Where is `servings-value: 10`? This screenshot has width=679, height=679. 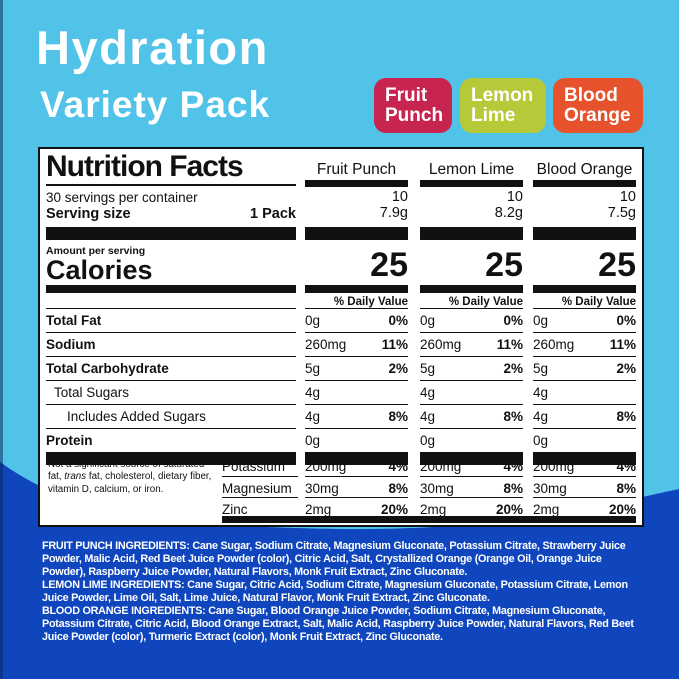 servings-value: 10 is located at coordinates (627, 197).